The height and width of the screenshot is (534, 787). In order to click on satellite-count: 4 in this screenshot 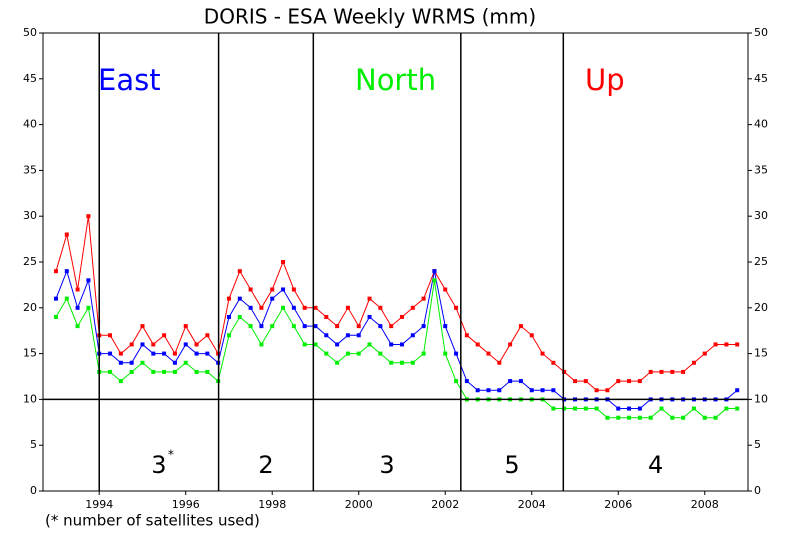, I will do `click(655, 465)`.